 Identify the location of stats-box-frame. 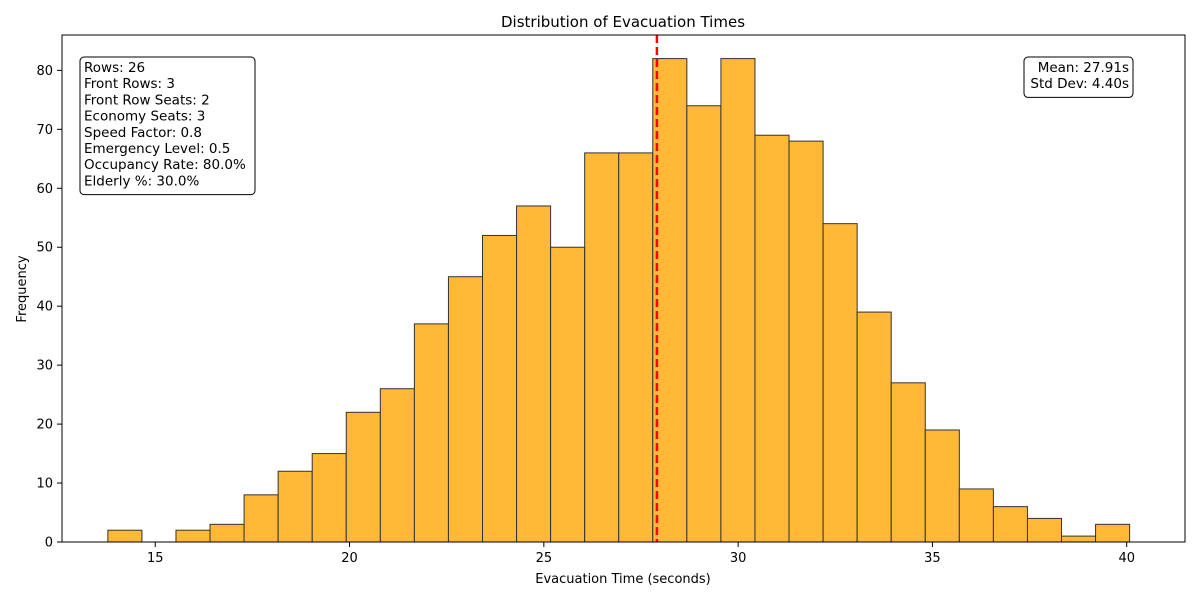
(1078, 77).